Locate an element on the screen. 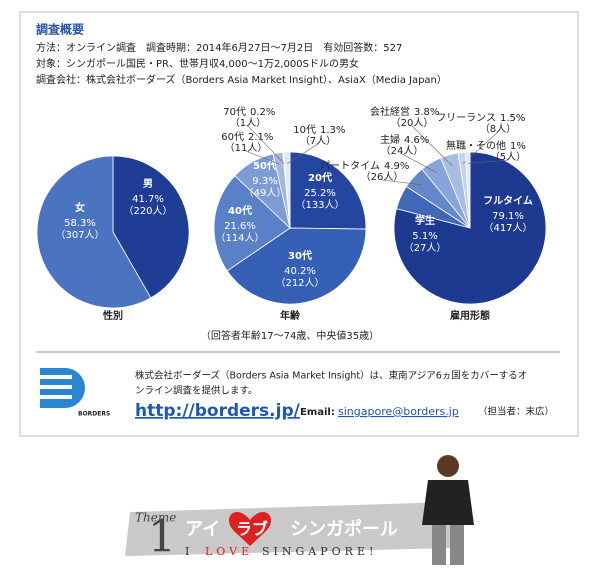  banner-title: アイ is located at coordinates (202, 529).